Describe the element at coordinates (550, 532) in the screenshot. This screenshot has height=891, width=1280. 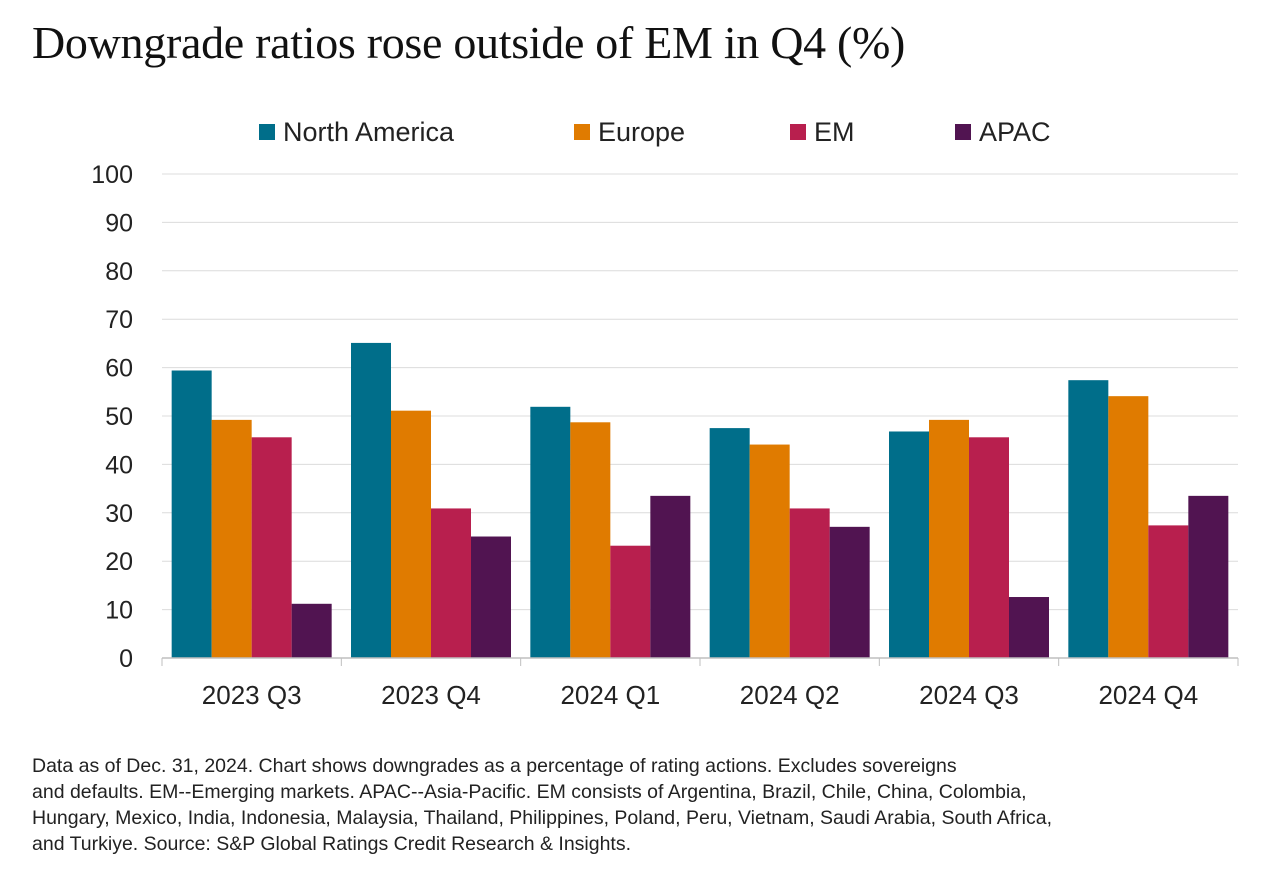
I see `bar-north-america-2024-q1` at that location.